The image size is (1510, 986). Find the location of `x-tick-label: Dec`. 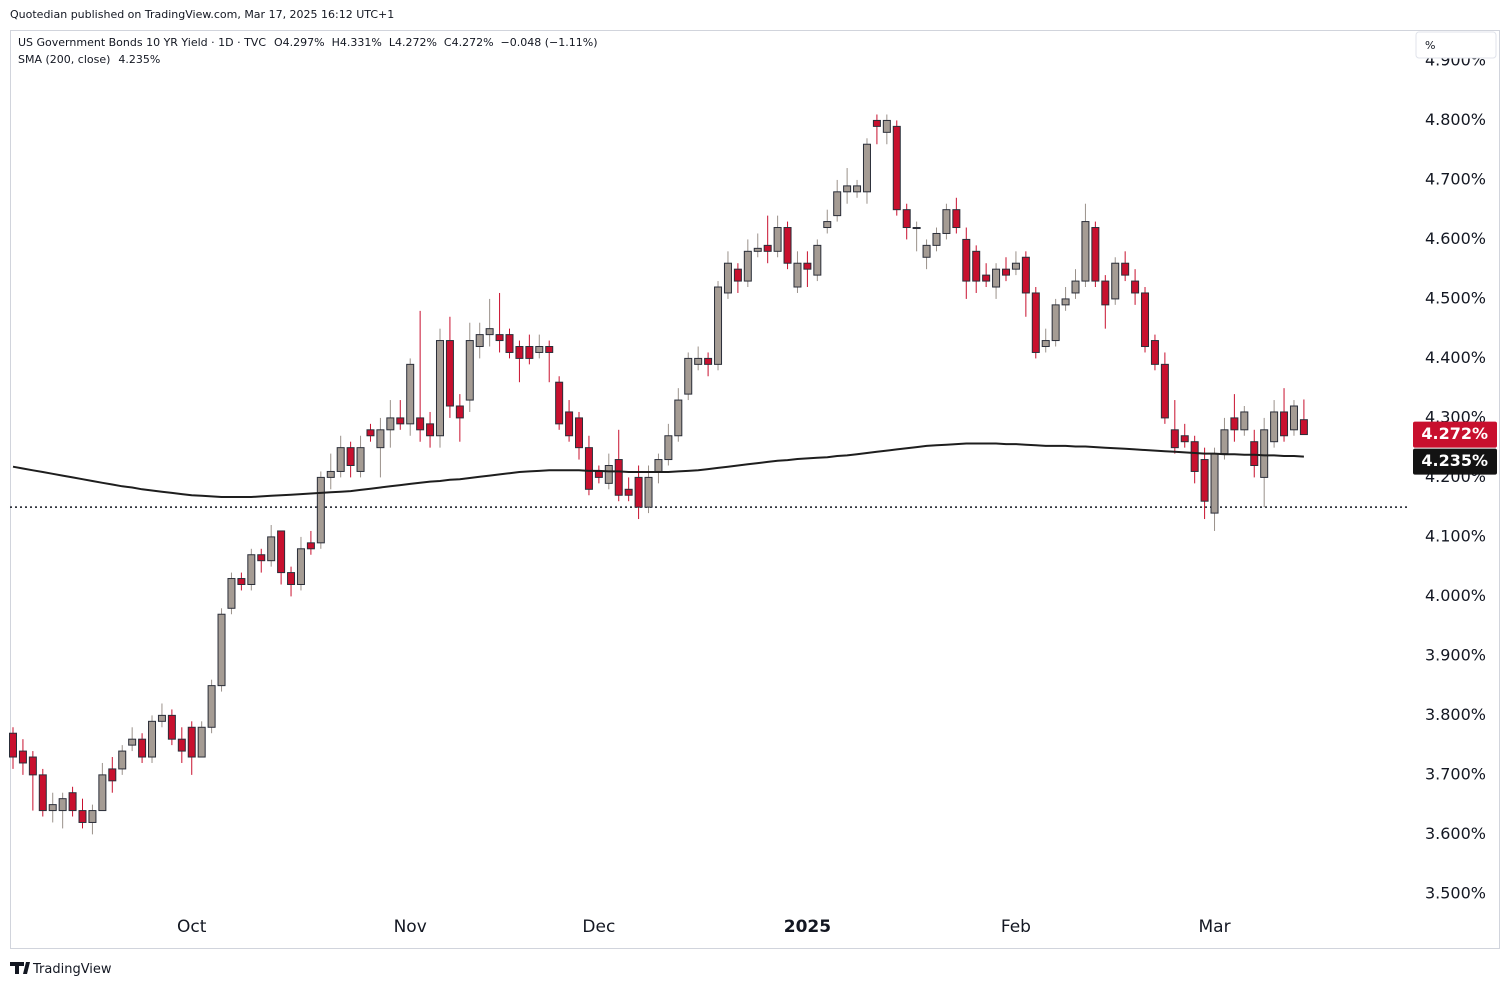

x-tick-label: Dec is located at coordinates (598, 927).